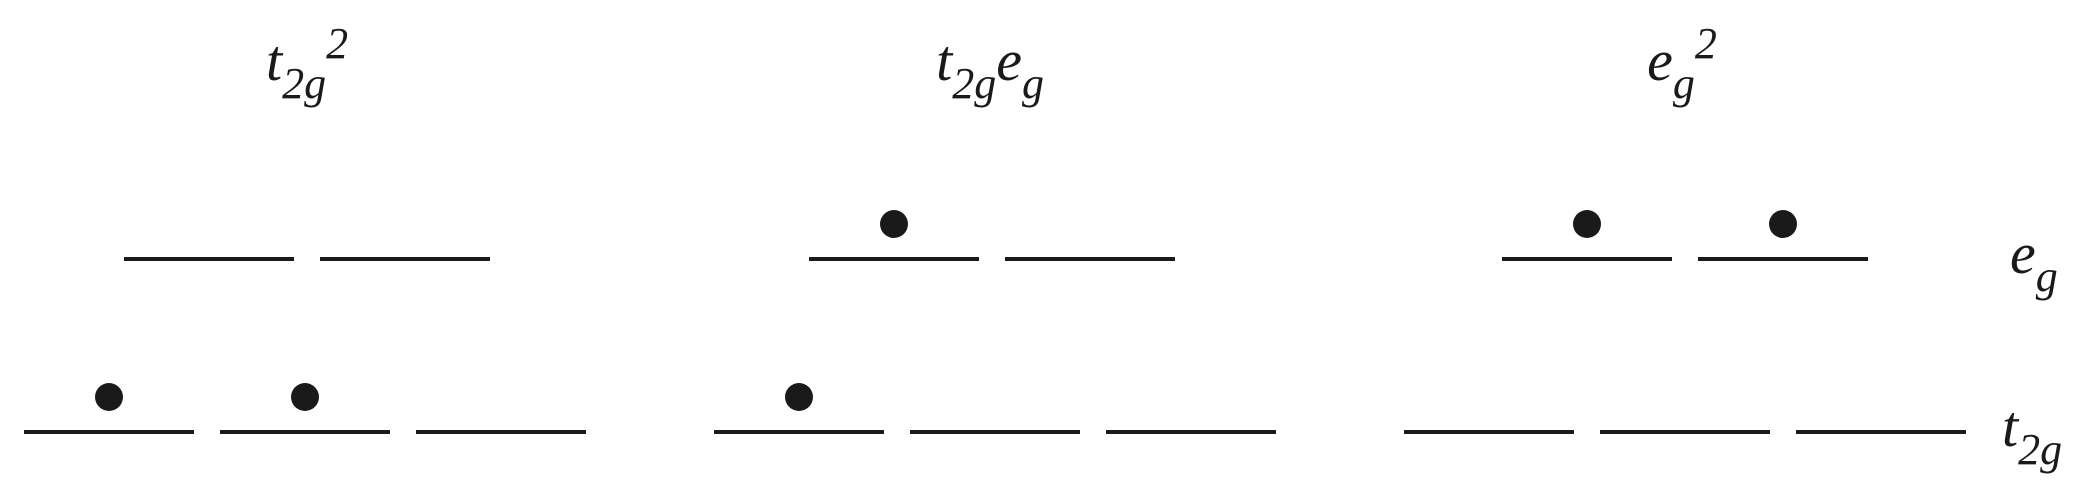 This screenshot has height=480, width=2082. I want to click on title-t2g-eg: t2geg, so click(990, 69).